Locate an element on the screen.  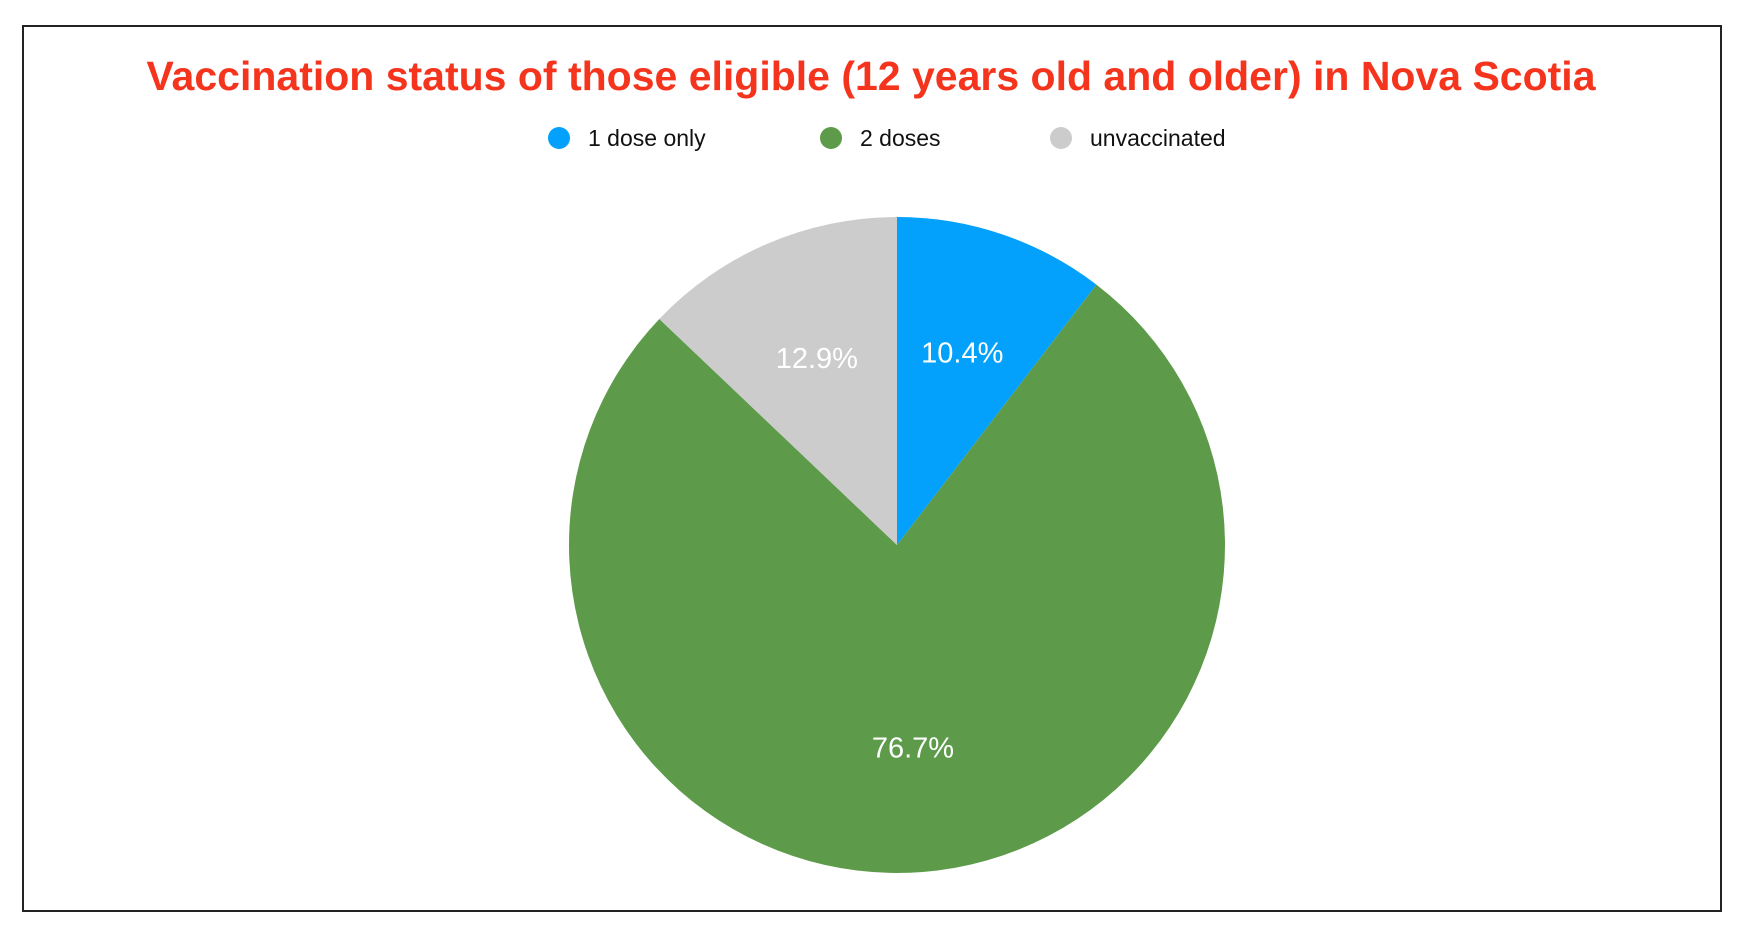
legend-label-1-dose-only: 1 dose only is located at coordinates (647, 137).